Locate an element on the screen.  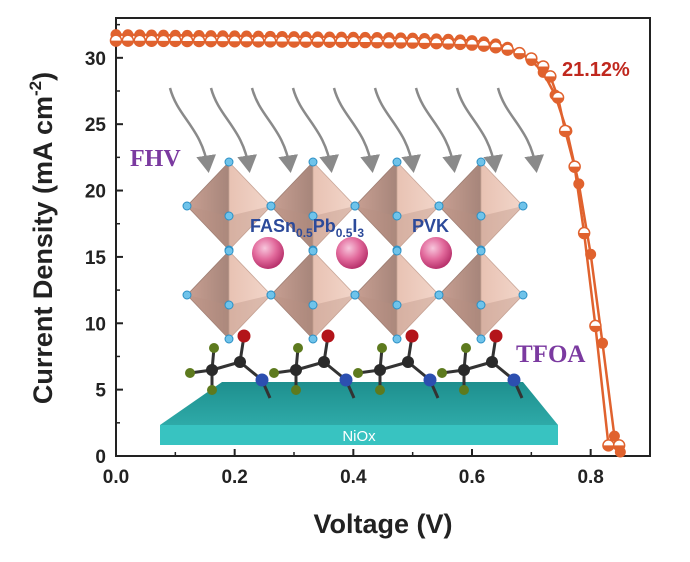
pvk-label: PVK is located at coordinates (430, 226).